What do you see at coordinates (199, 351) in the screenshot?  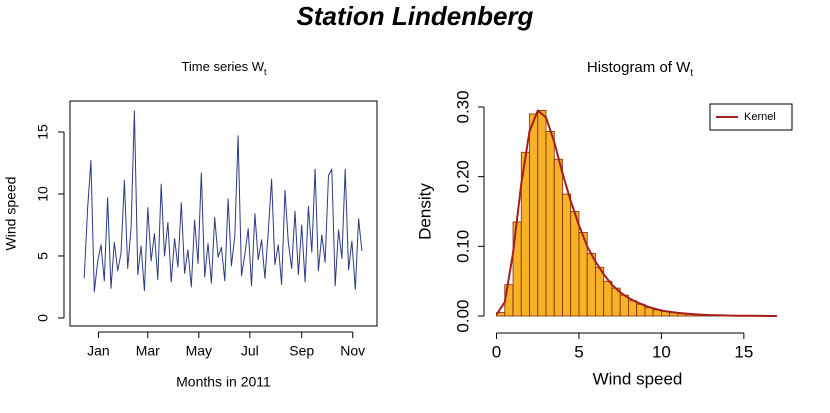 I see `x-tick-label: May` at bounding box center [199, 351].